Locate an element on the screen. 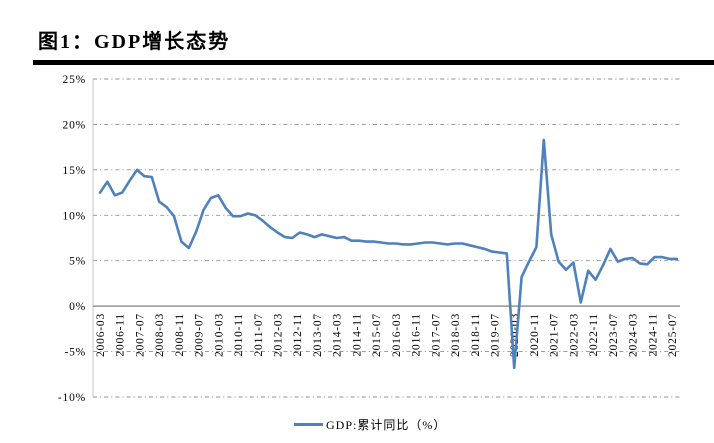  x-axis-tick-label: 2008-03 is located at coordinates (160, 335).